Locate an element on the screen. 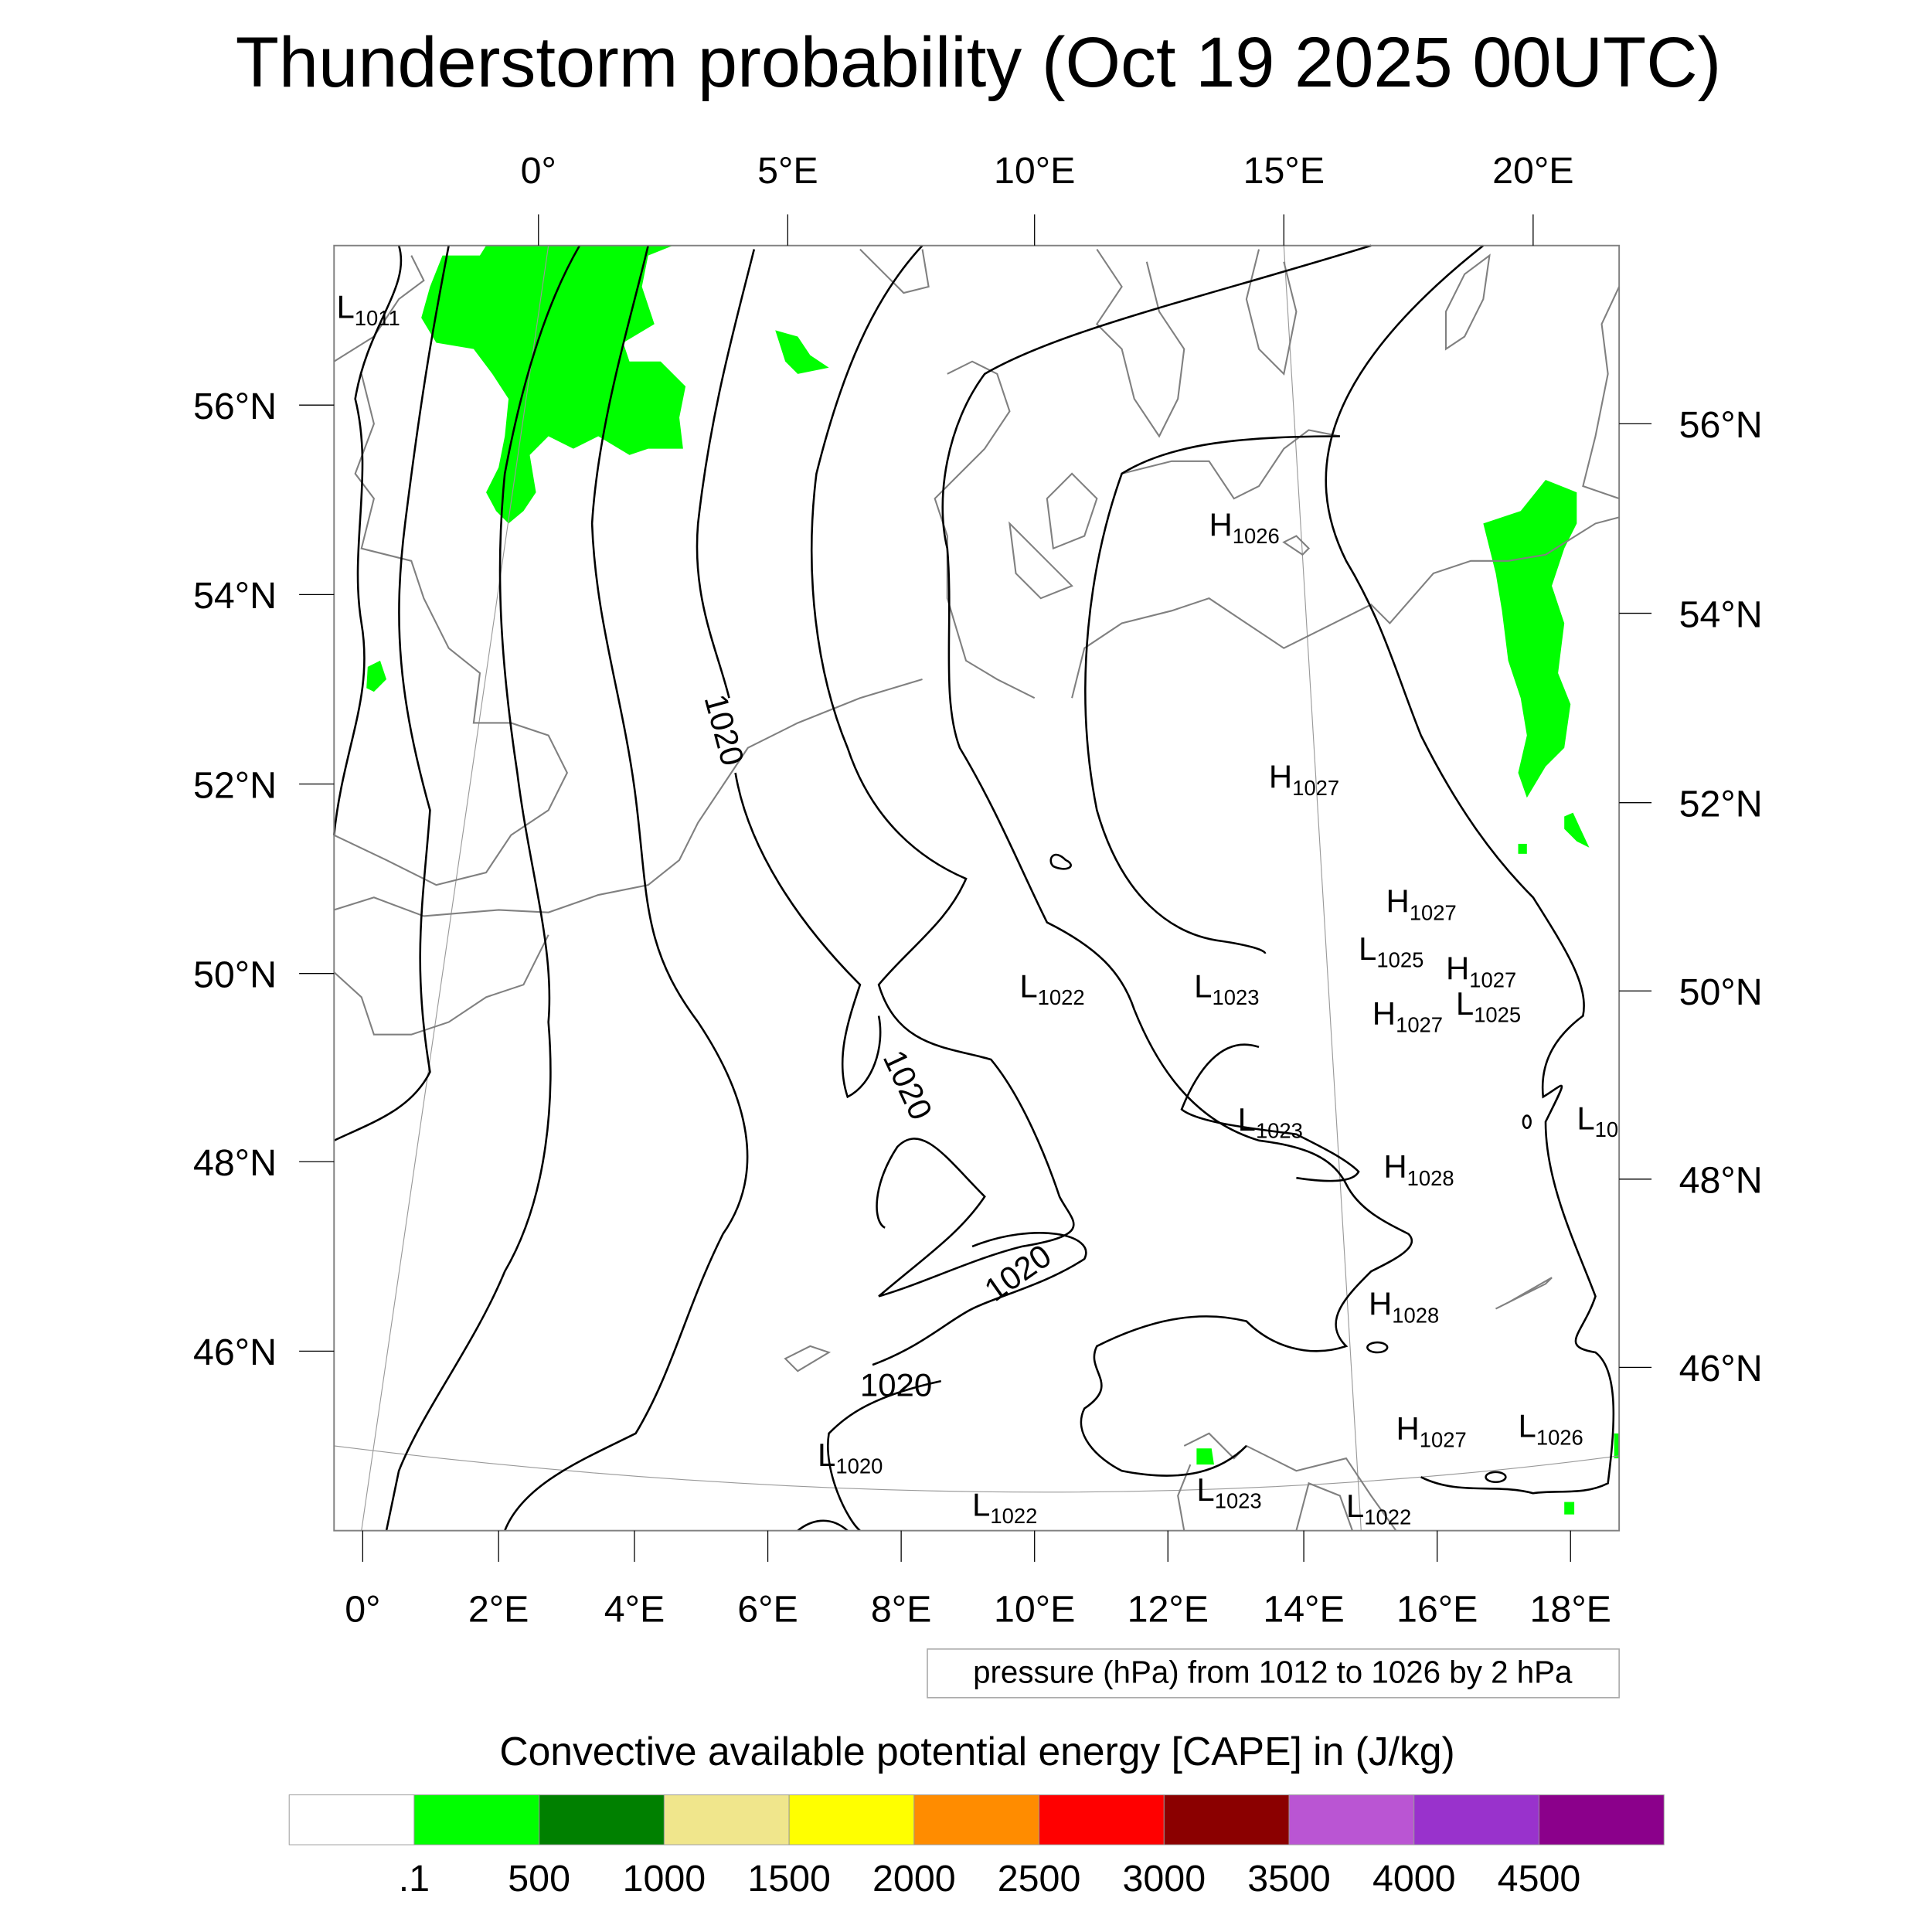  pressure-note-box is located at coordinates (1274, 1673).